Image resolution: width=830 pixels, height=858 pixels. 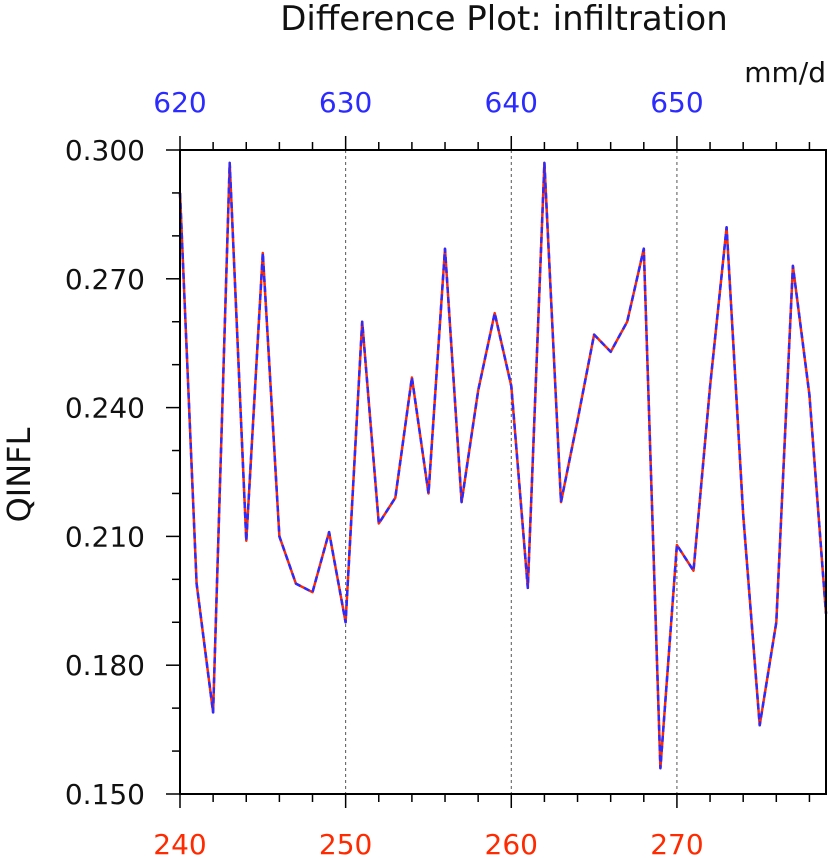 I want to click on x-tick-label-bottom: 250, so click(x=345, y=843).